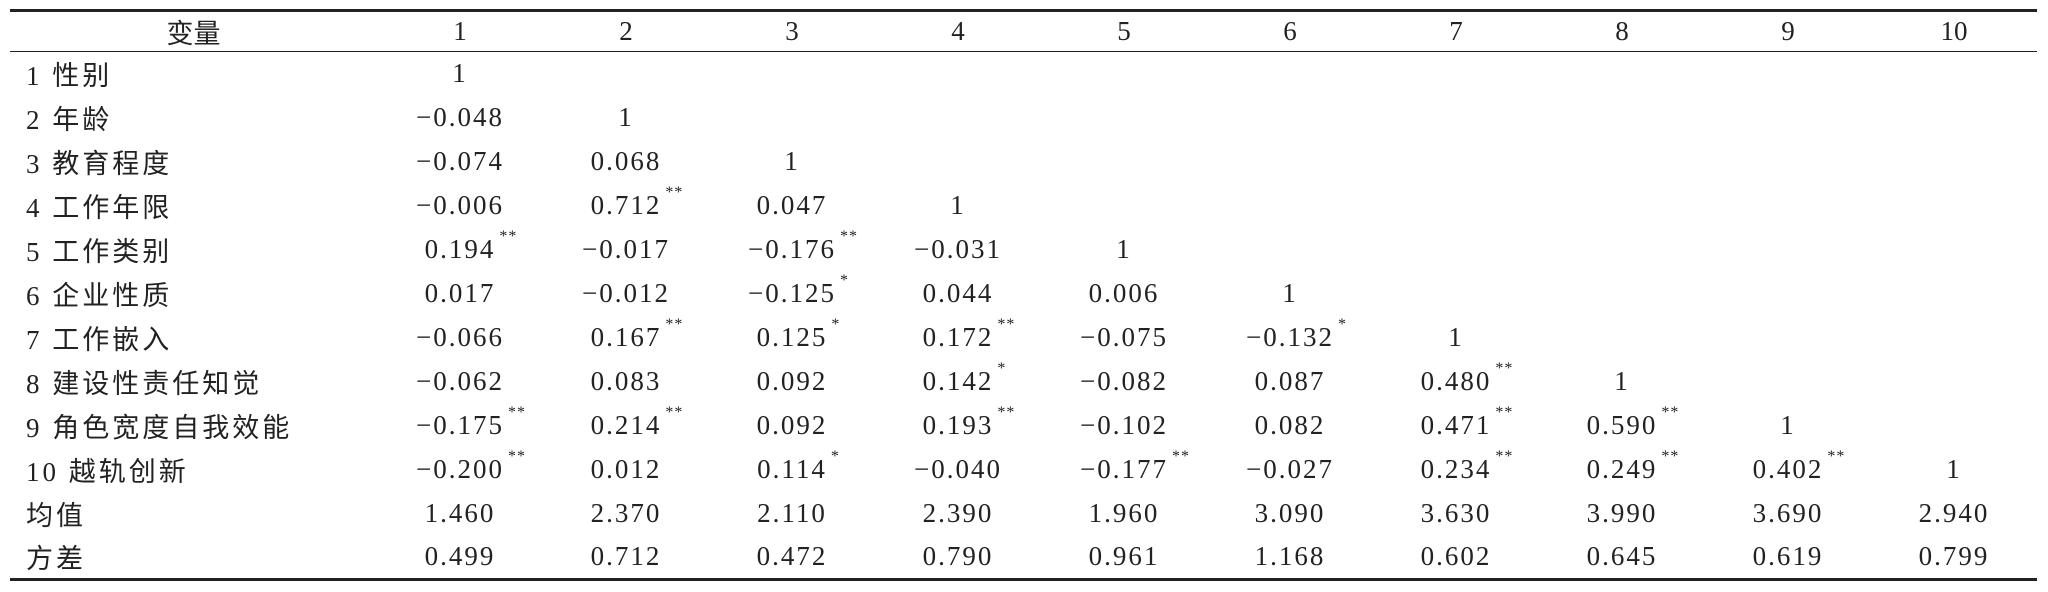 This screenshot has height=592, width=2048. I want to click on cell-value: 3.630, so click(1456, 513).